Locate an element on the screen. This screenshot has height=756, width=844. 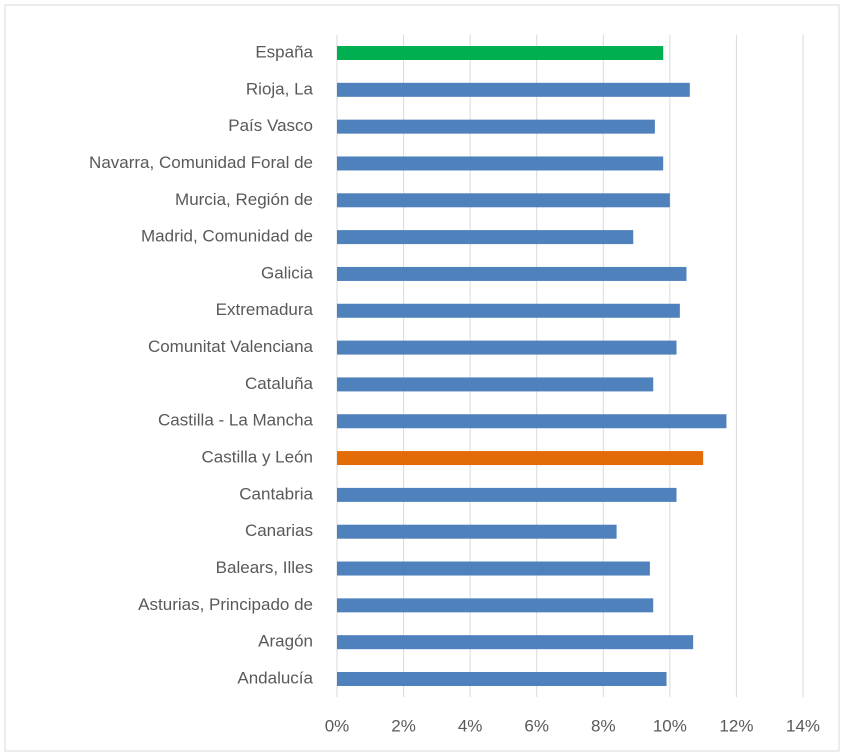
y-tick-label: Asturias, Principado de is located at coordinates (225, 604).